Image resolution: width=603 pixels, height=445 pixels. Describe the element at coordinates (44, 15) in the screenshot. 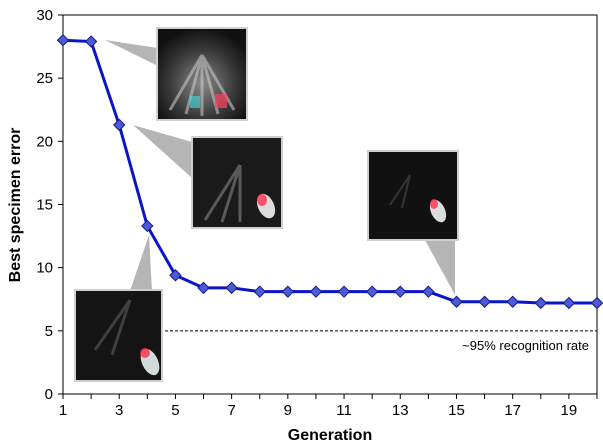

I see `y-tick-label: 30` at that location.